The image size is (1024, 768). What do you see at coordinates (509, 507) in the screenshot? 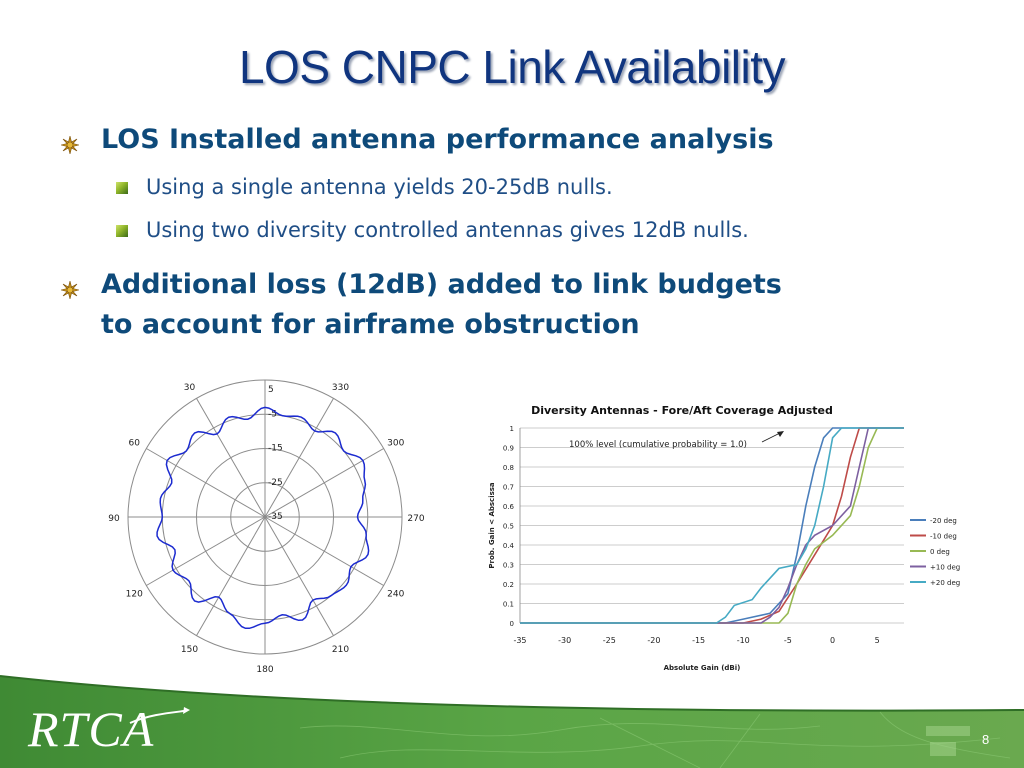
I see `y-tick-label: 0.6` at bounding box center [509, 507].